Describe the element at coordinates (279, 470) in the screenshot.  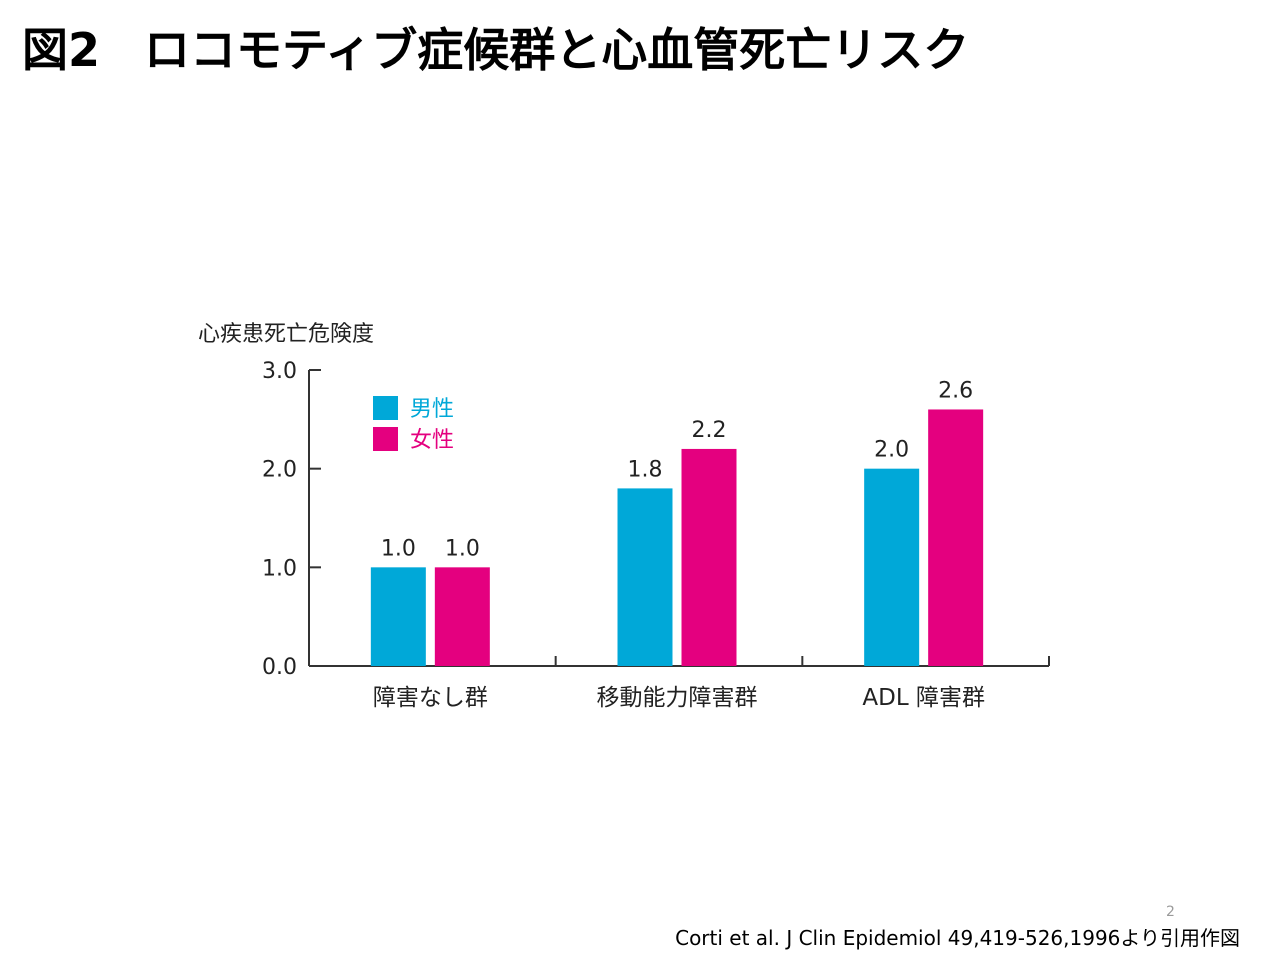
I see `y-tick-label: 2.0` at that location.